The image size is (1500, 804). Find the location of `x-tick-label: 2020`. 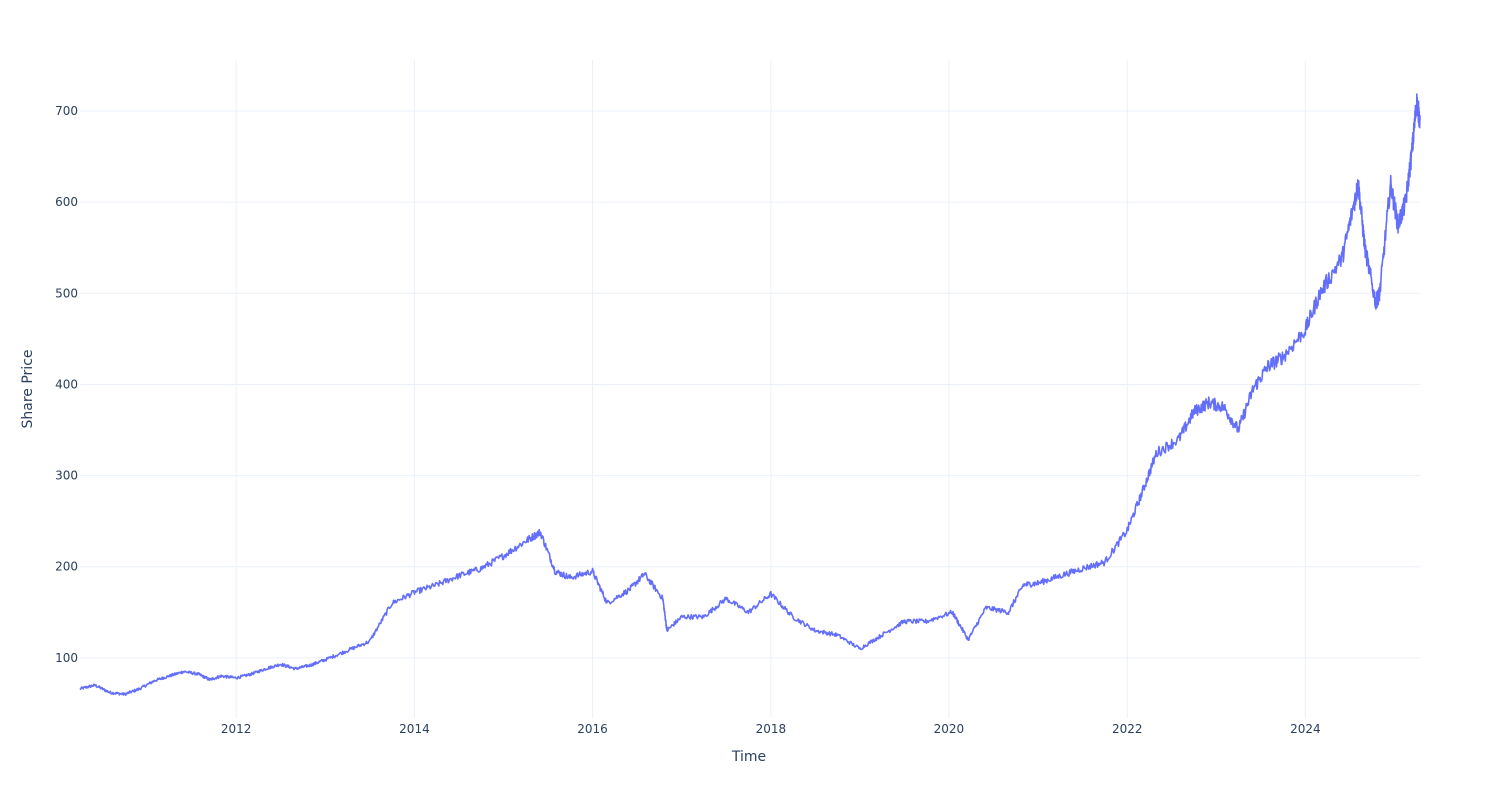

x-tick-label: 2020 is located at coordinates (949, 729).